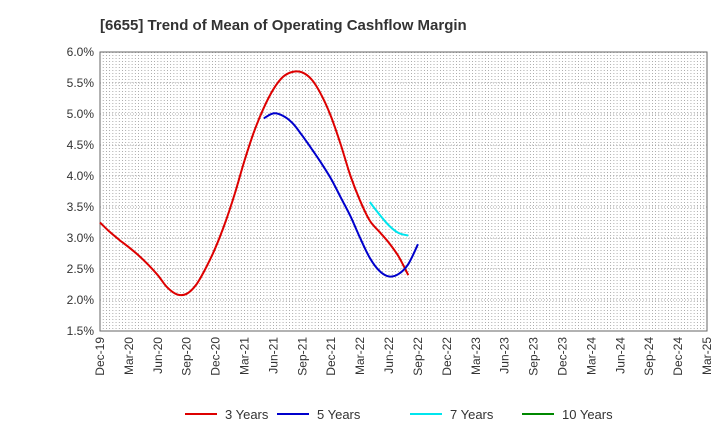  What do you see at coordinates (505, 355) in the screenshot?
I see `x-tick-label: Jun-23` at bounding box center [505, 355].